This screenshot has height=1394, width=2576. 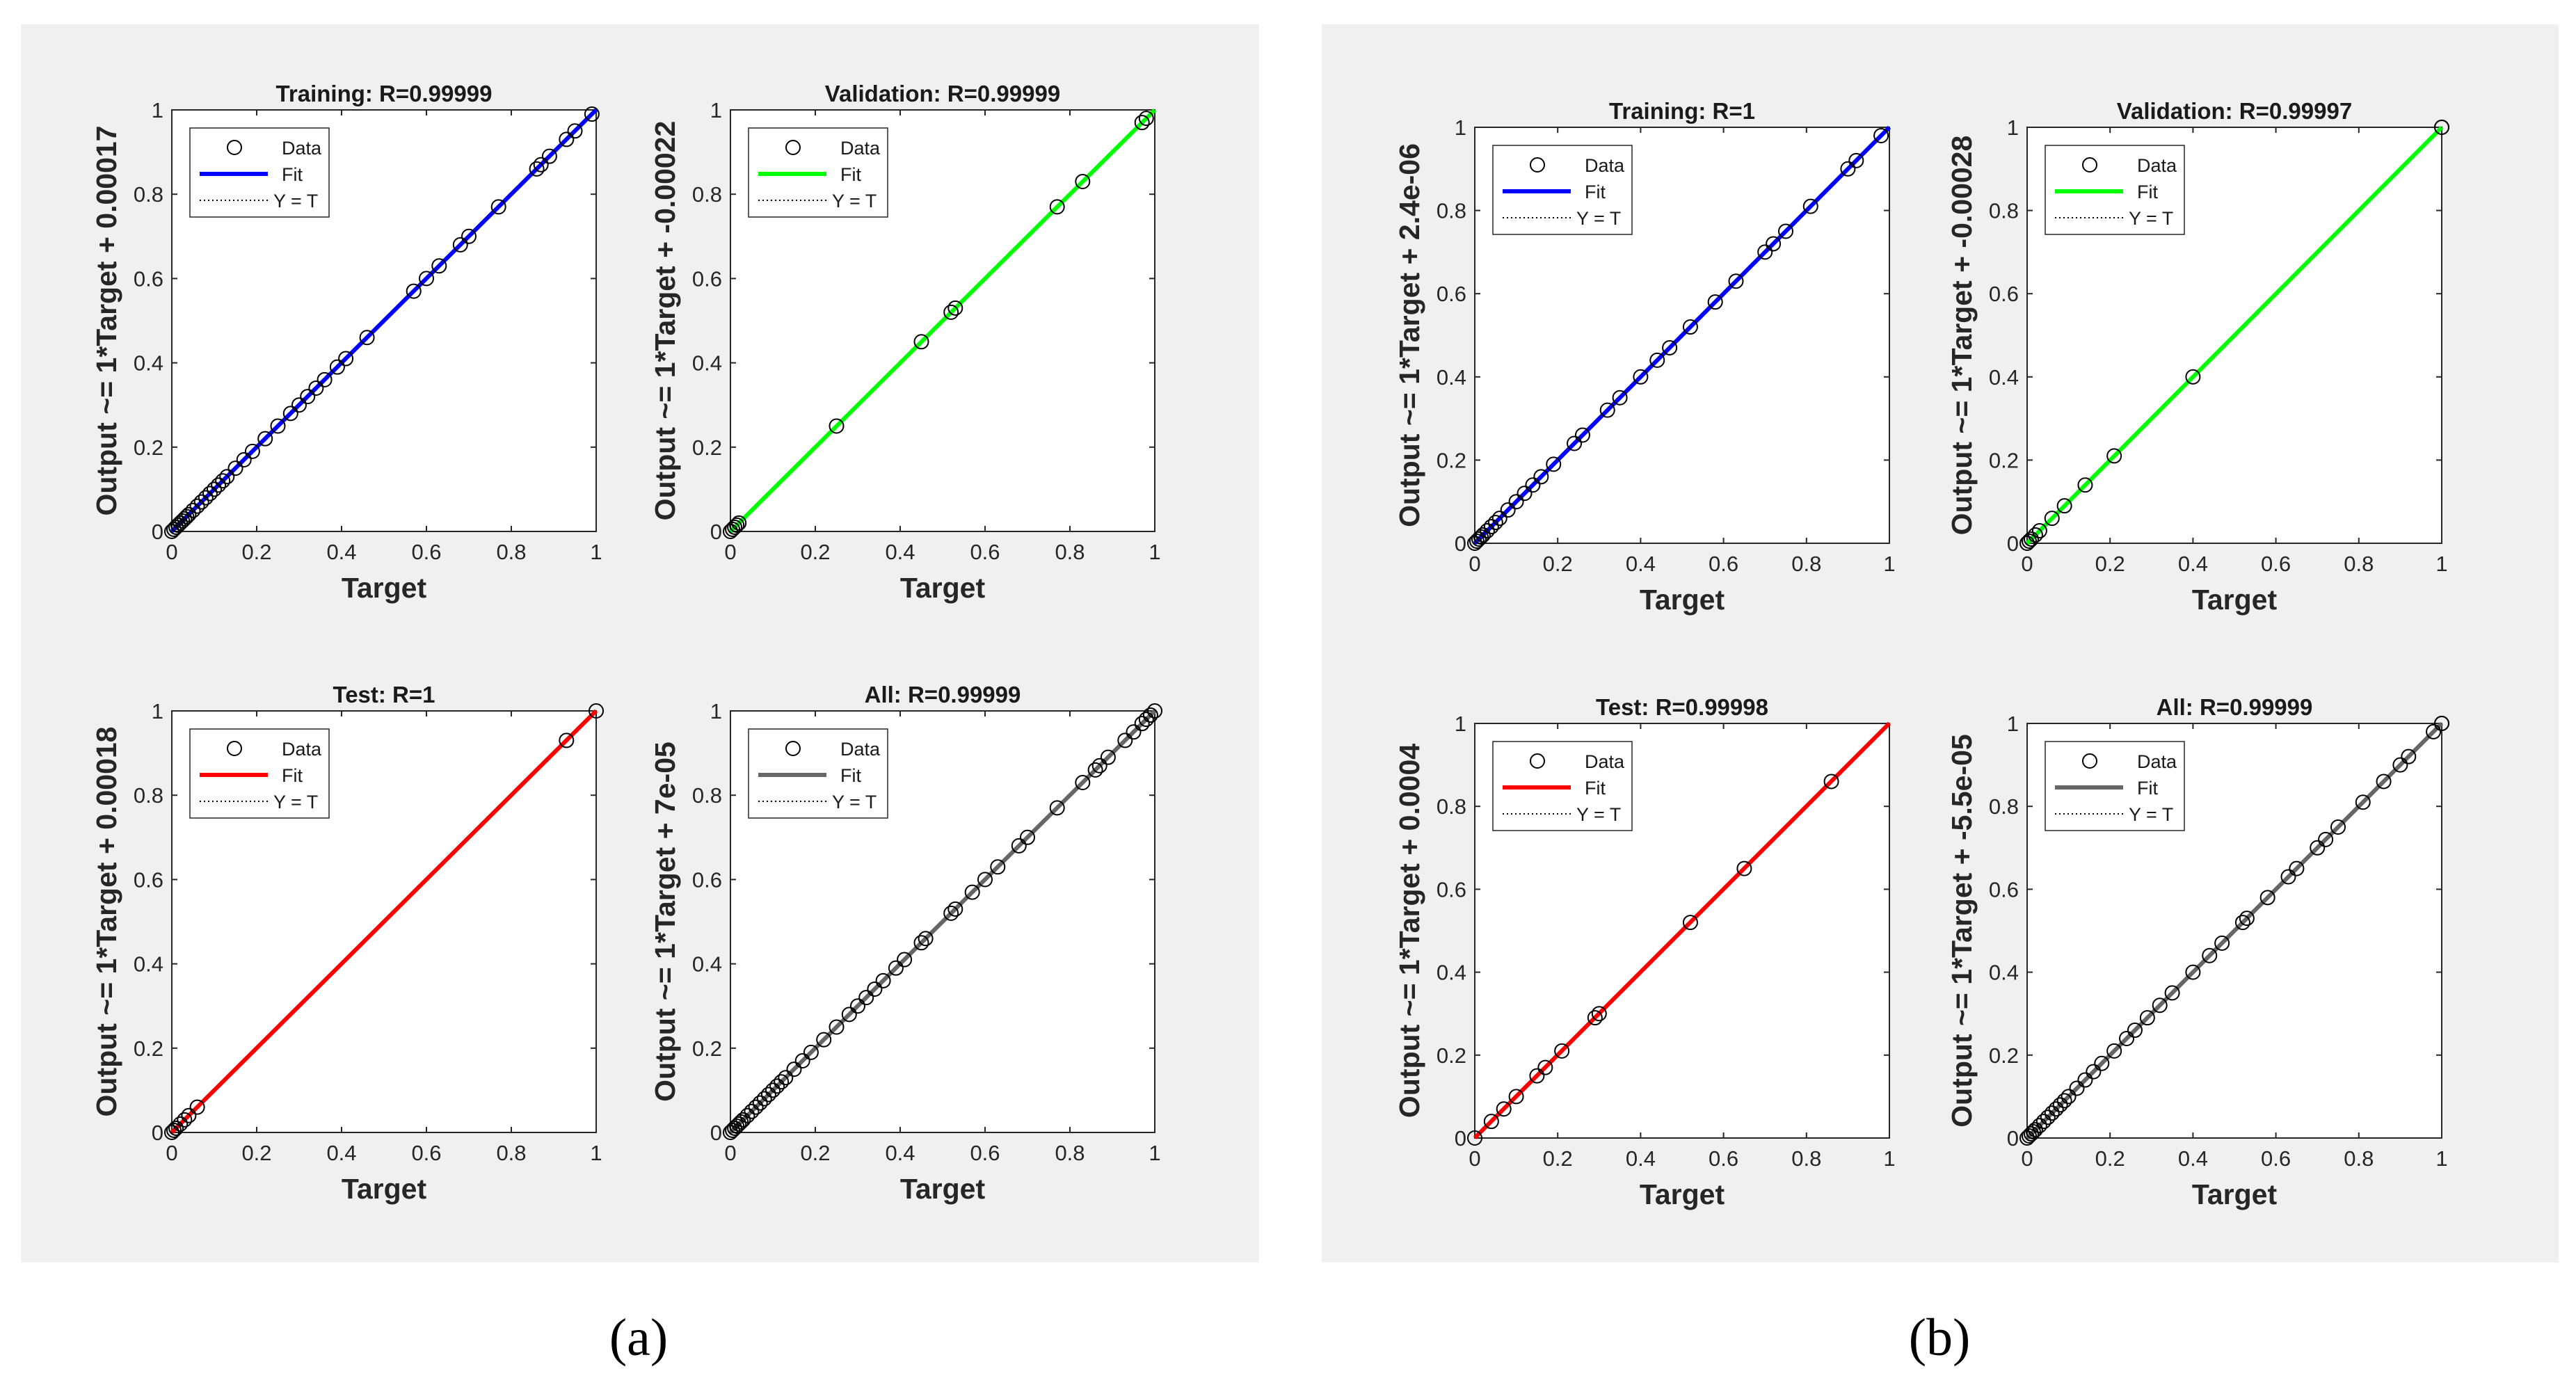 I want to click on y-tick-label: 0.6, so click(x=2004, y=889).